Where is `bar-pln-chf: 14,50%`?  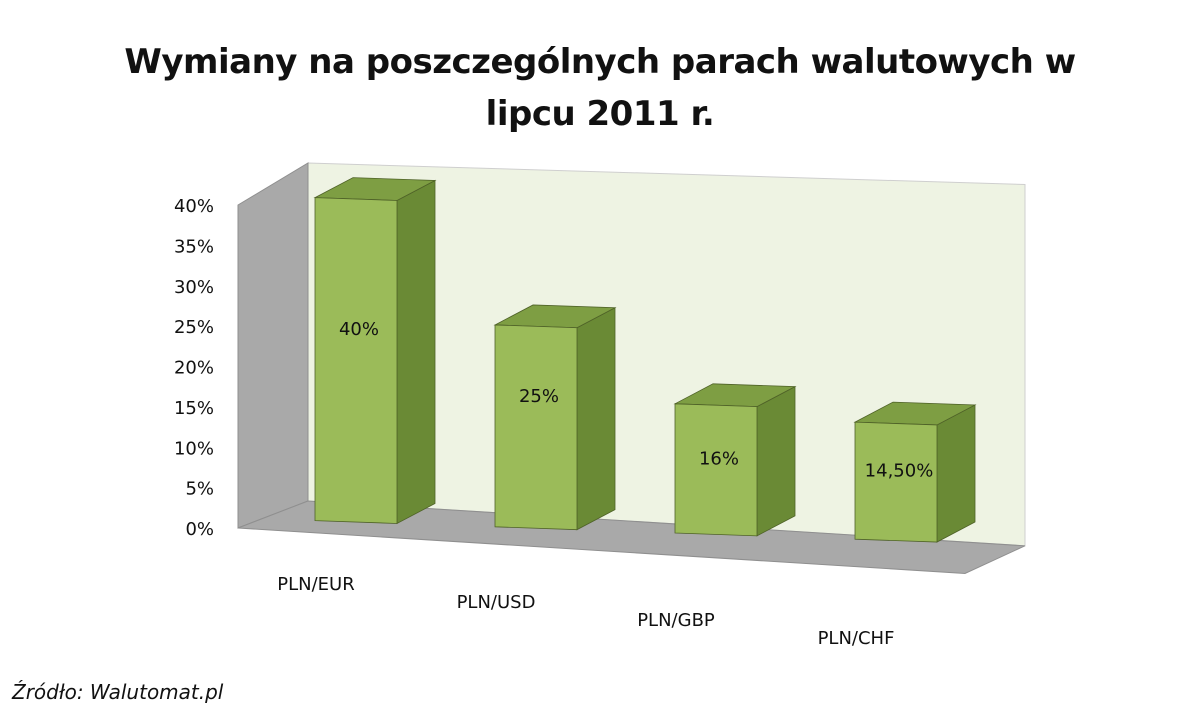 bar-pln-chf: 14,50% is located at coordinates (915, 472).